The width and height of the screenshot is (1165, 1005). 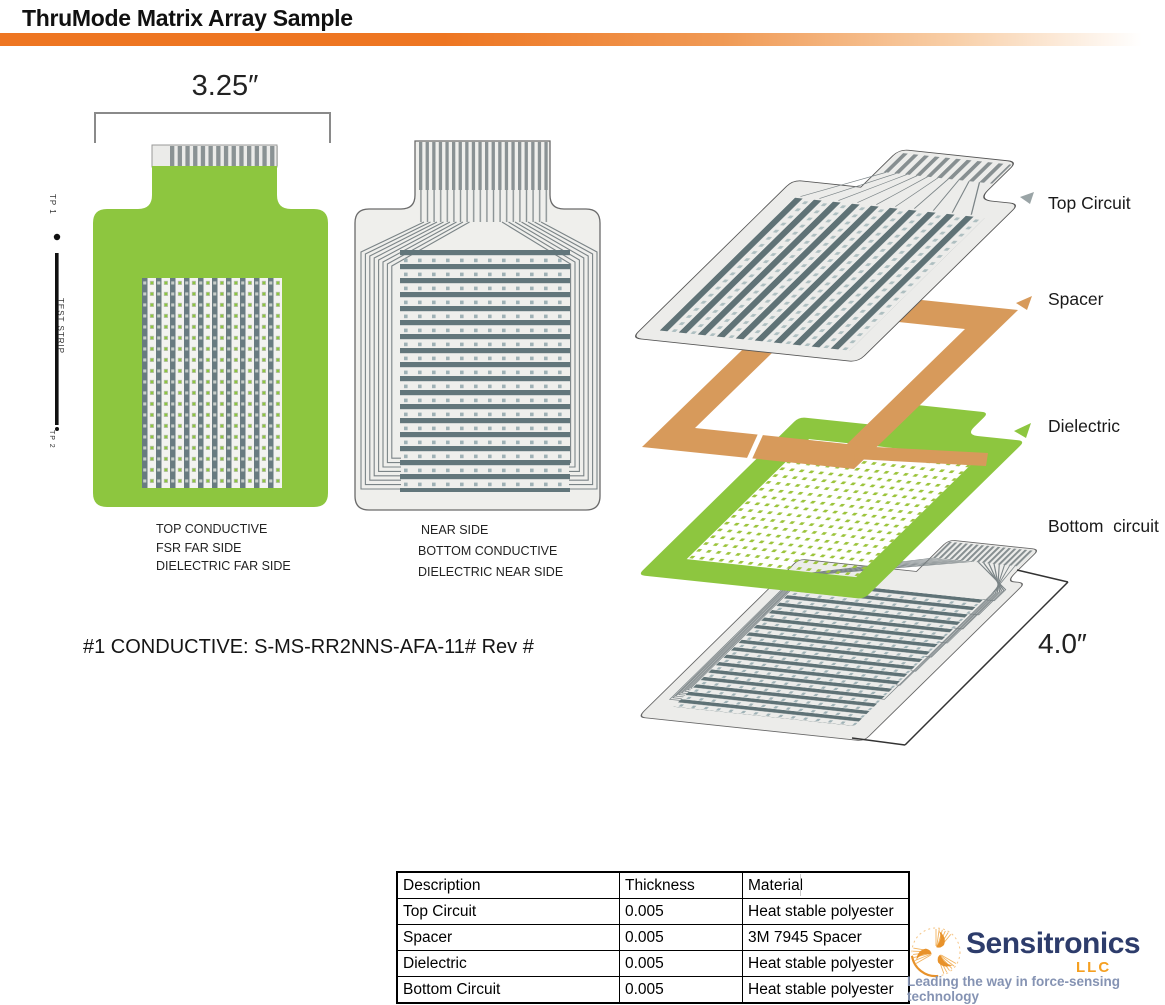 What do you see at coordinates (1084, 426) in the screenshot?
I see `layer-label-dielectric: Dielectric` at bounding box center [1084, 426].